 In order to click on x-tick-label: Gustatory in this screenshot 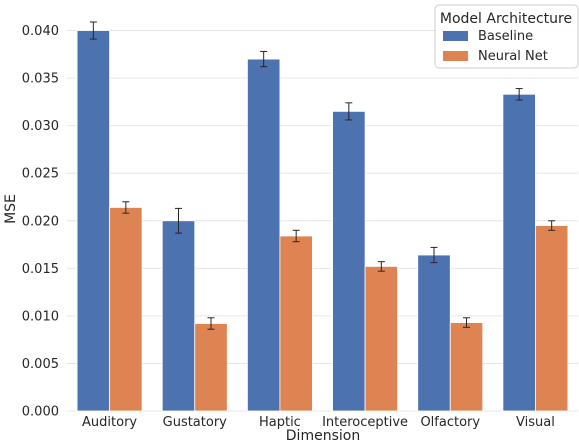, I will do `click(195, 422)`.